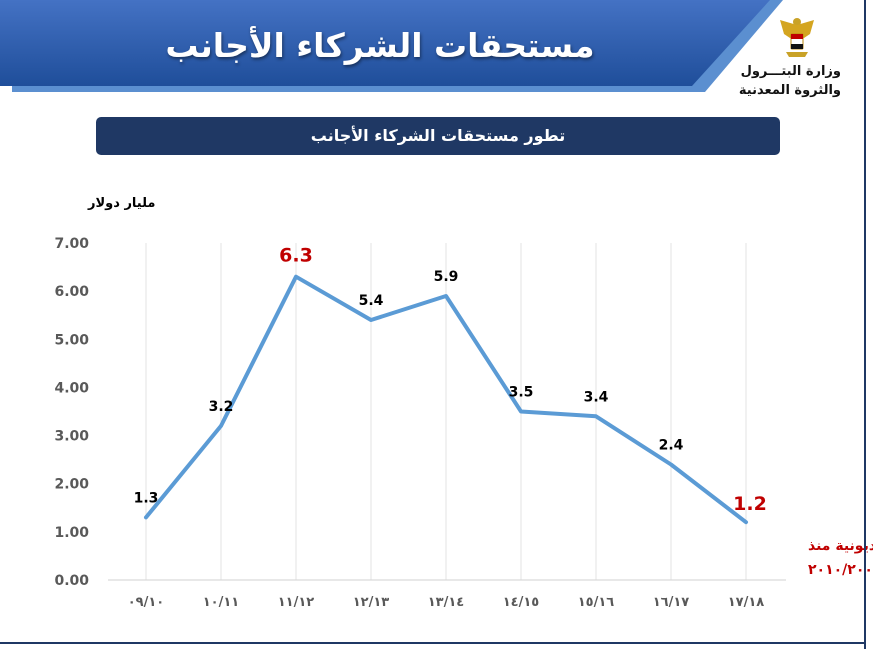 The width and height of the screenshot is (873, 649). I want to click on y-tick-label: 1.00, so click(71, 533).